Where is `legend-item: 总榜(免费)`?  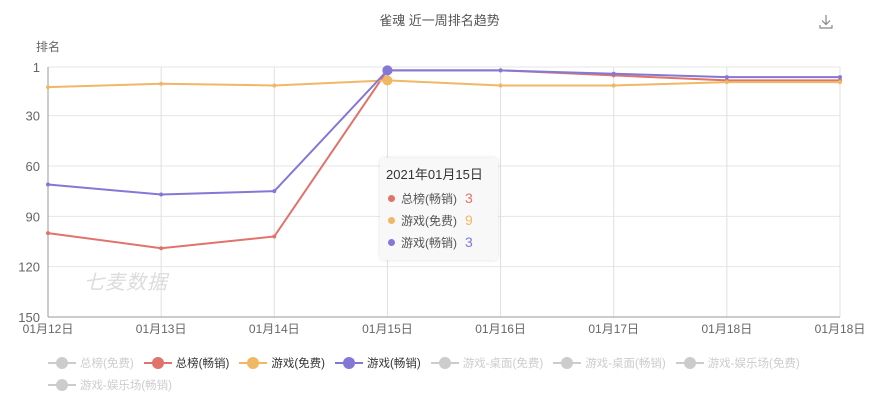
legend-item: 总榜(免费) is located at coordinates (91, 363).